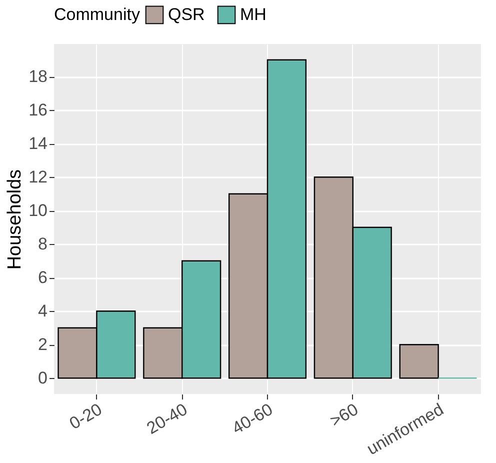  Describe the element at coordinates (43, 311) in the screenshot. I see `y-tick-label: 4` at that location.